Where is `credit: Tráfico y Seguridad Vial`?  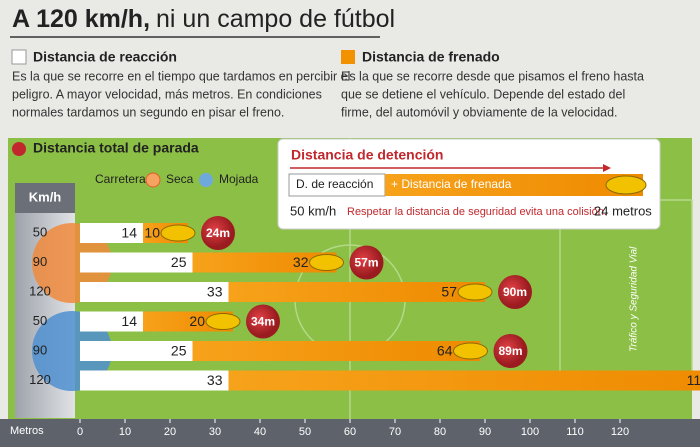
credit: Tráfico y Seguridad Vial is located at coordinates (634, 299).